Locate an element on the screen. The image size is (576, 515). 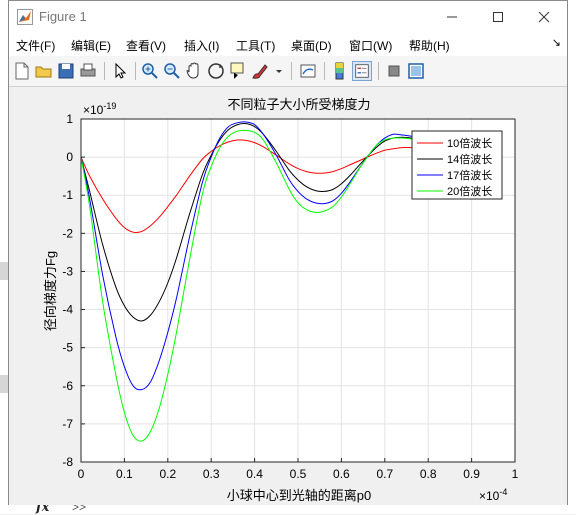
y-tick-label: -4 is located at coordinates (67, 310).